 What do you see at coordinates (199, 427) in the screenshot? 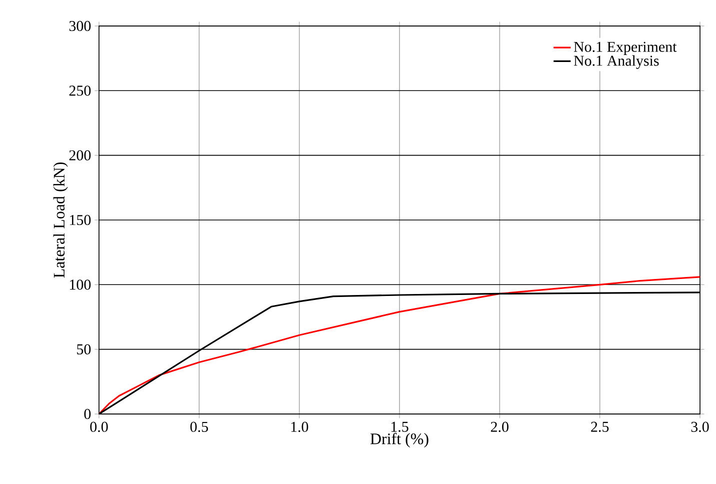
I see `x-tick-label: 0.5` at bounding box center [199, 427].